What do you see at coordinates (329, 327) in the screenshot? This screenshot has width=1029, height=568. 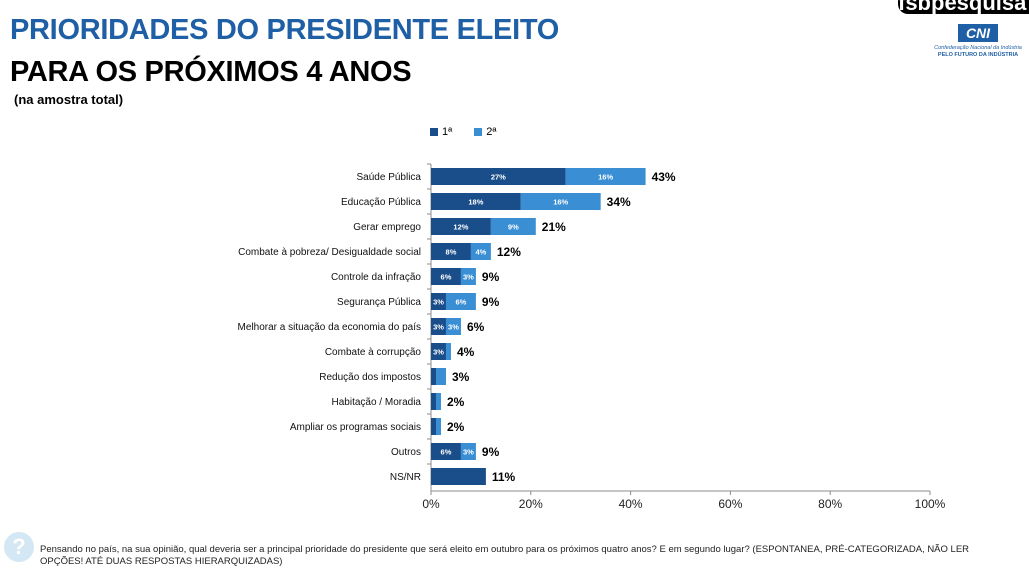 I see `category-label: Melhorar a situação da economia do país` at bounding box center [329, 327].